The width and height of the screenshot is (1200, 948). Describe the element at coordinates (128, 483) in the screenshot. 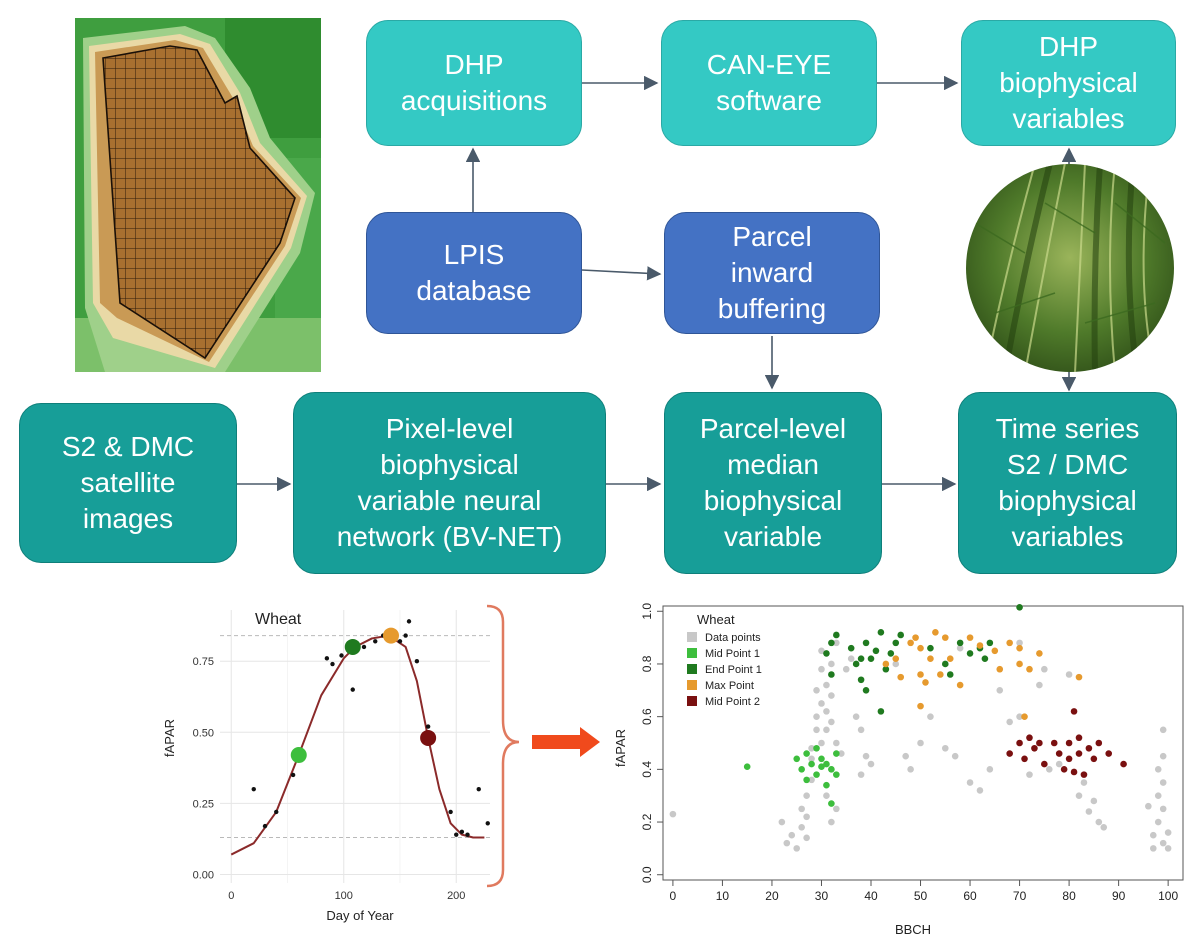

I see `satellite-images-box: S2 & DMC satellite images` at that location.